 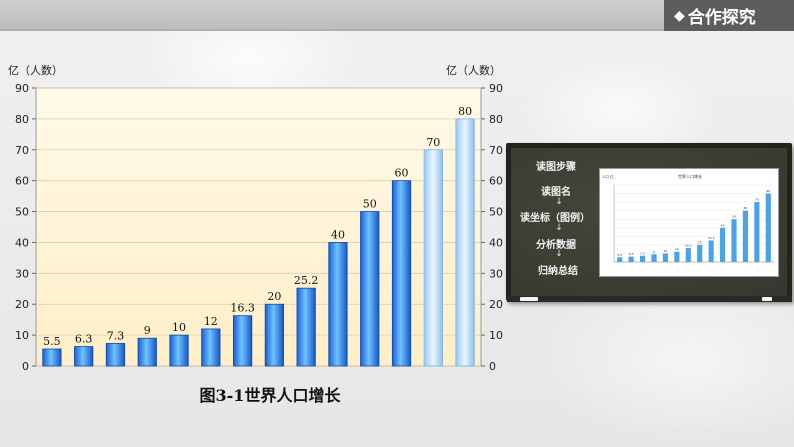 I want to click on y-tick-label-left: 50, so click(x=22, y=212).